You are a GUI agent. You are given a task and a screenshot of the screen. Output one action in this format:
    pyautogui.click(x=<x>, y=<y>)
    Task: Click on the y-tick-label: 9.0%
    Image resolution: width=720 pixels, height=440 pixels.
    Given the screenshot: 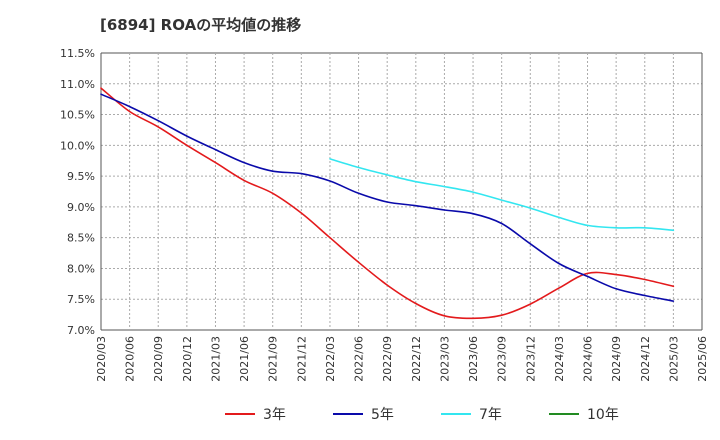 What is the action you would take?
    pyautogui.click(x=81, y=207)
    